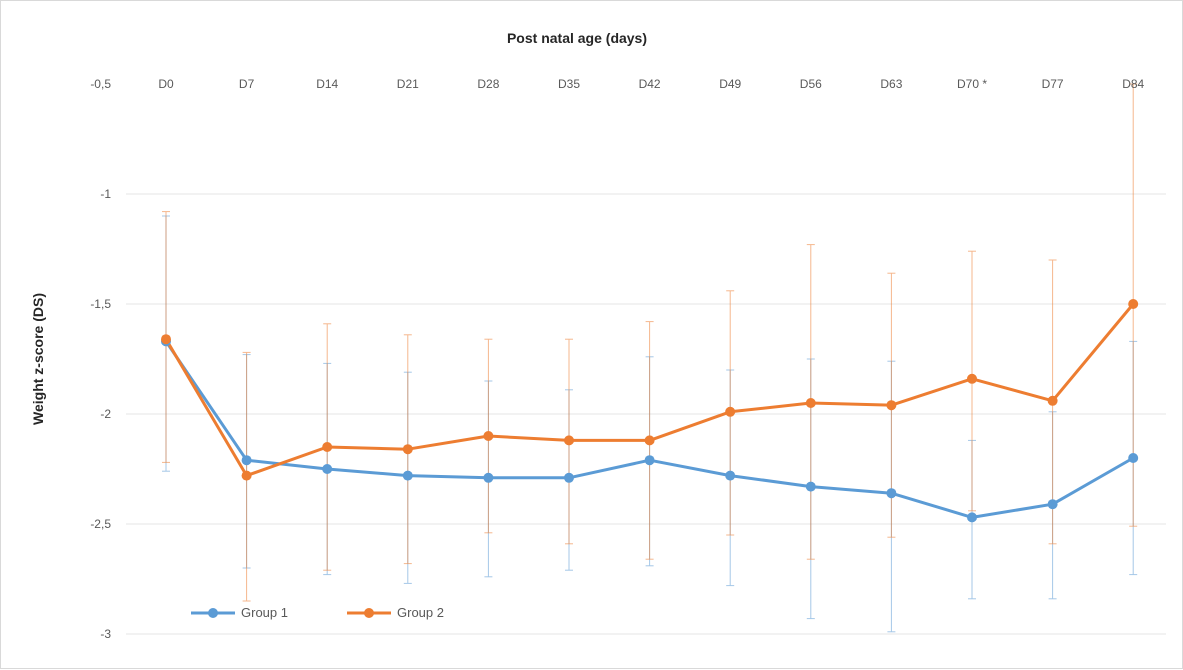 Image resolution: width=1183 pixels, height=670 pixels. What do you see at coordinates (650, 84) in the screenshot?
I see `x-tick-label: D42` at bounding box center [650, 84].